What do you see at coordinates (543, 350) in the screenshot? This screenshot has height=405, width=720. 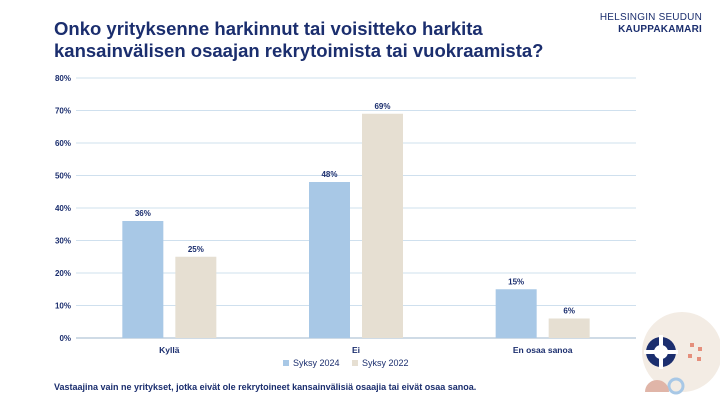 I see `x-tick-label: En osaa sanoa` at bounding box center [543, 350].